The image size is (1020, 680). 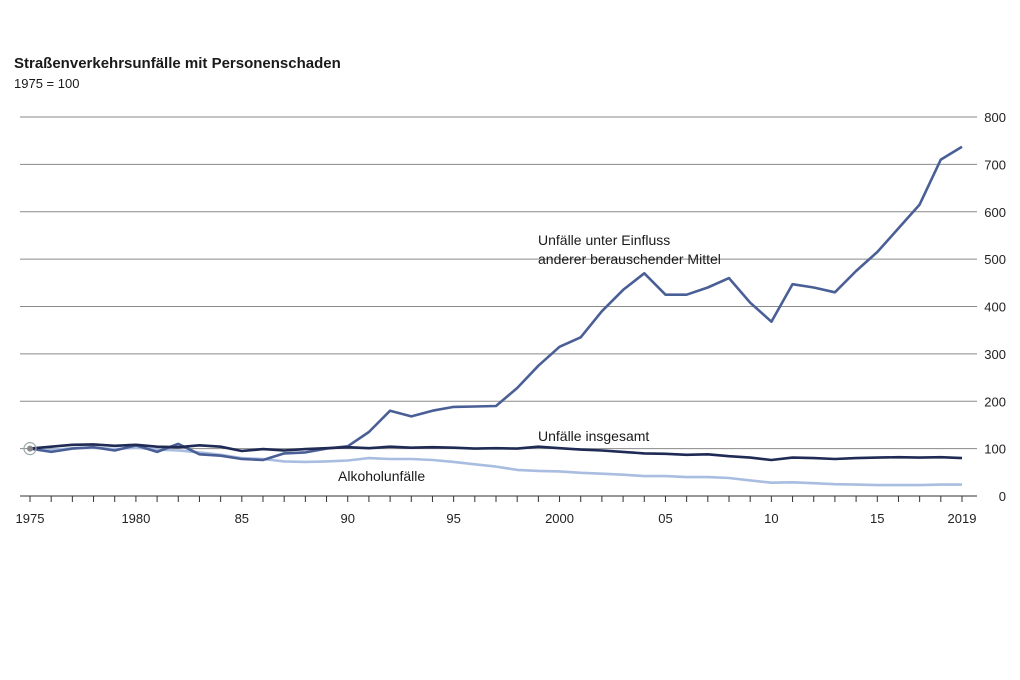 What do you see at coordinates (995, 401) in the screenshot?
I see `y-tick-label: 200` at bounding box center [995, 401].